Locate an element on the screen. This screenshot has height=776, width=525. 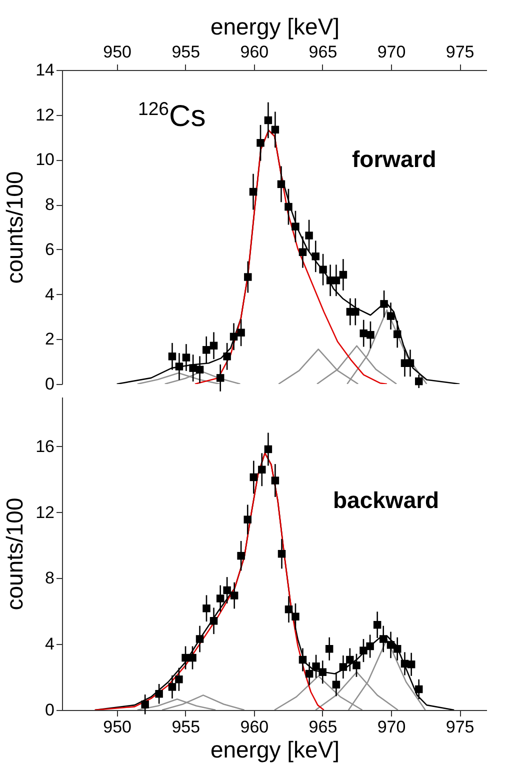
y-tick-label: 16 is located at coordinates (45, 446).